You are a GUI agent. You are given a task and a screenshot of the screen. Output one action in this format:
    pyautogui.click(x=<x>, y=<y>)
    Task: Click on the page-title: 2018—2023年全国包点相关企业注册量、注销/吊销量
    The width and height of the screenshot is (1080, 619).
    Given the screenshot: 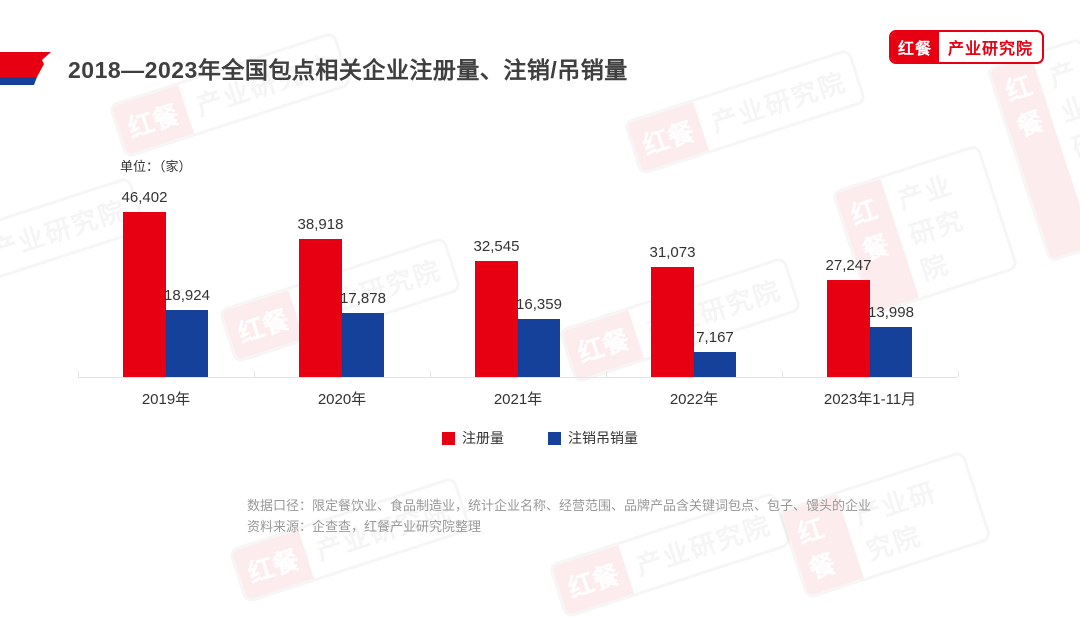 What is the action you would take?
    pyautogui.click(x=348, y=70)
    